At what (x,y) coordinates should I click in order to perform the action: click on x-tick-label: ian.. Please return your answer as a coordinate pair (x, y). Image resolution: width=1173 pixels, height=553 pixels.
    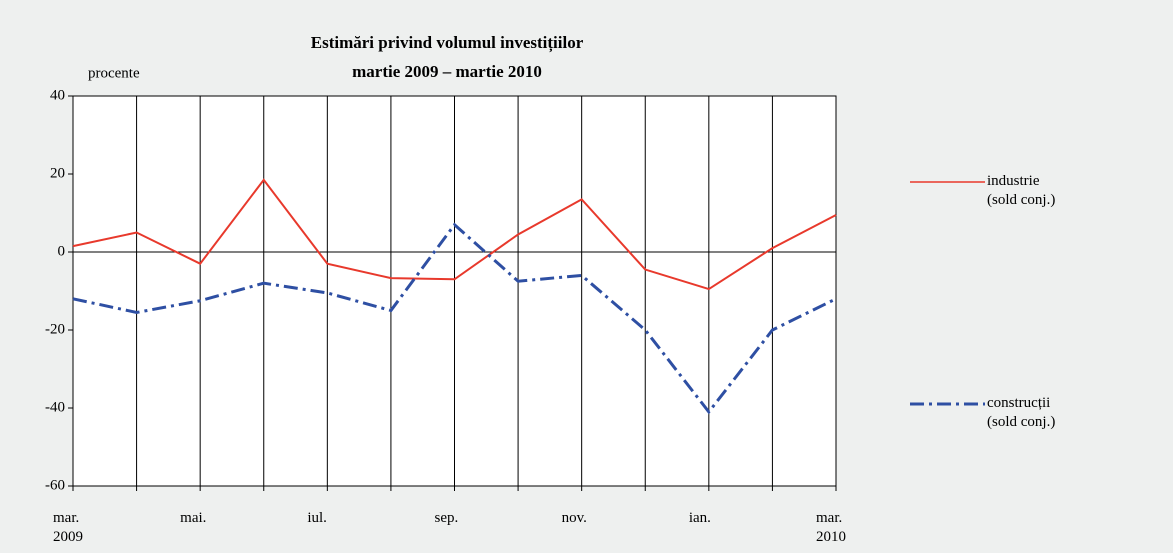
    Looking at the image, I should click on (699, 518).